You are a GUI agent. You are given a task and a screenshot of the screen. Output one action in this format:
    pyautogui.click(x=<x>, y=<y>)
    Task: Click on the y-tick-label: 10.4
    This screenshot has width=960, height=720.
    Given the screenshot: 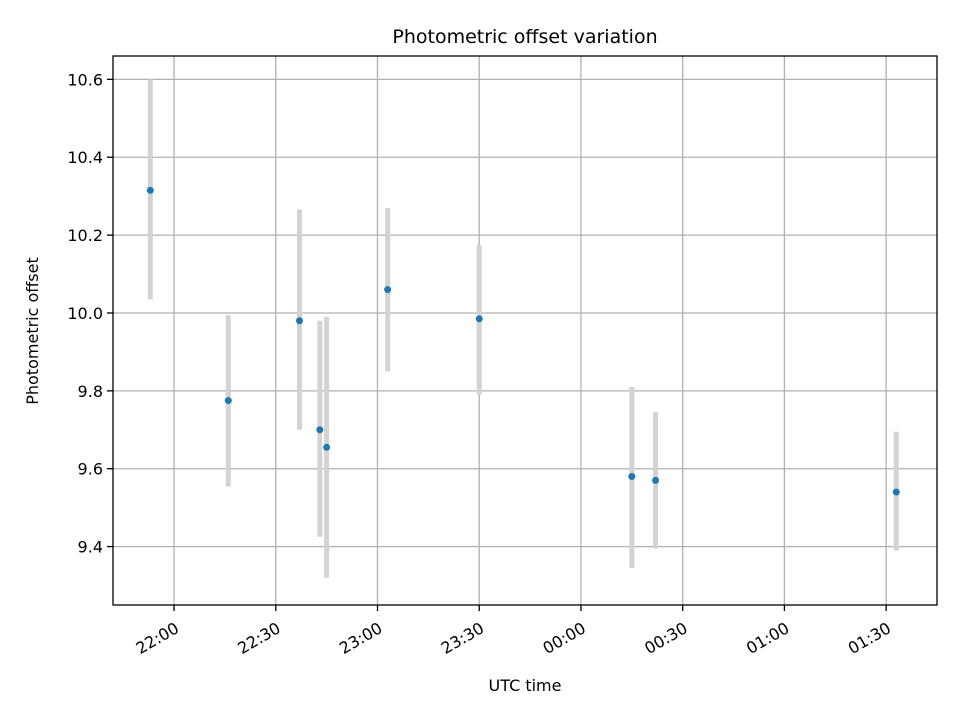 What is the action you would take?
    pyautogui.click(x=85, y=157)
    